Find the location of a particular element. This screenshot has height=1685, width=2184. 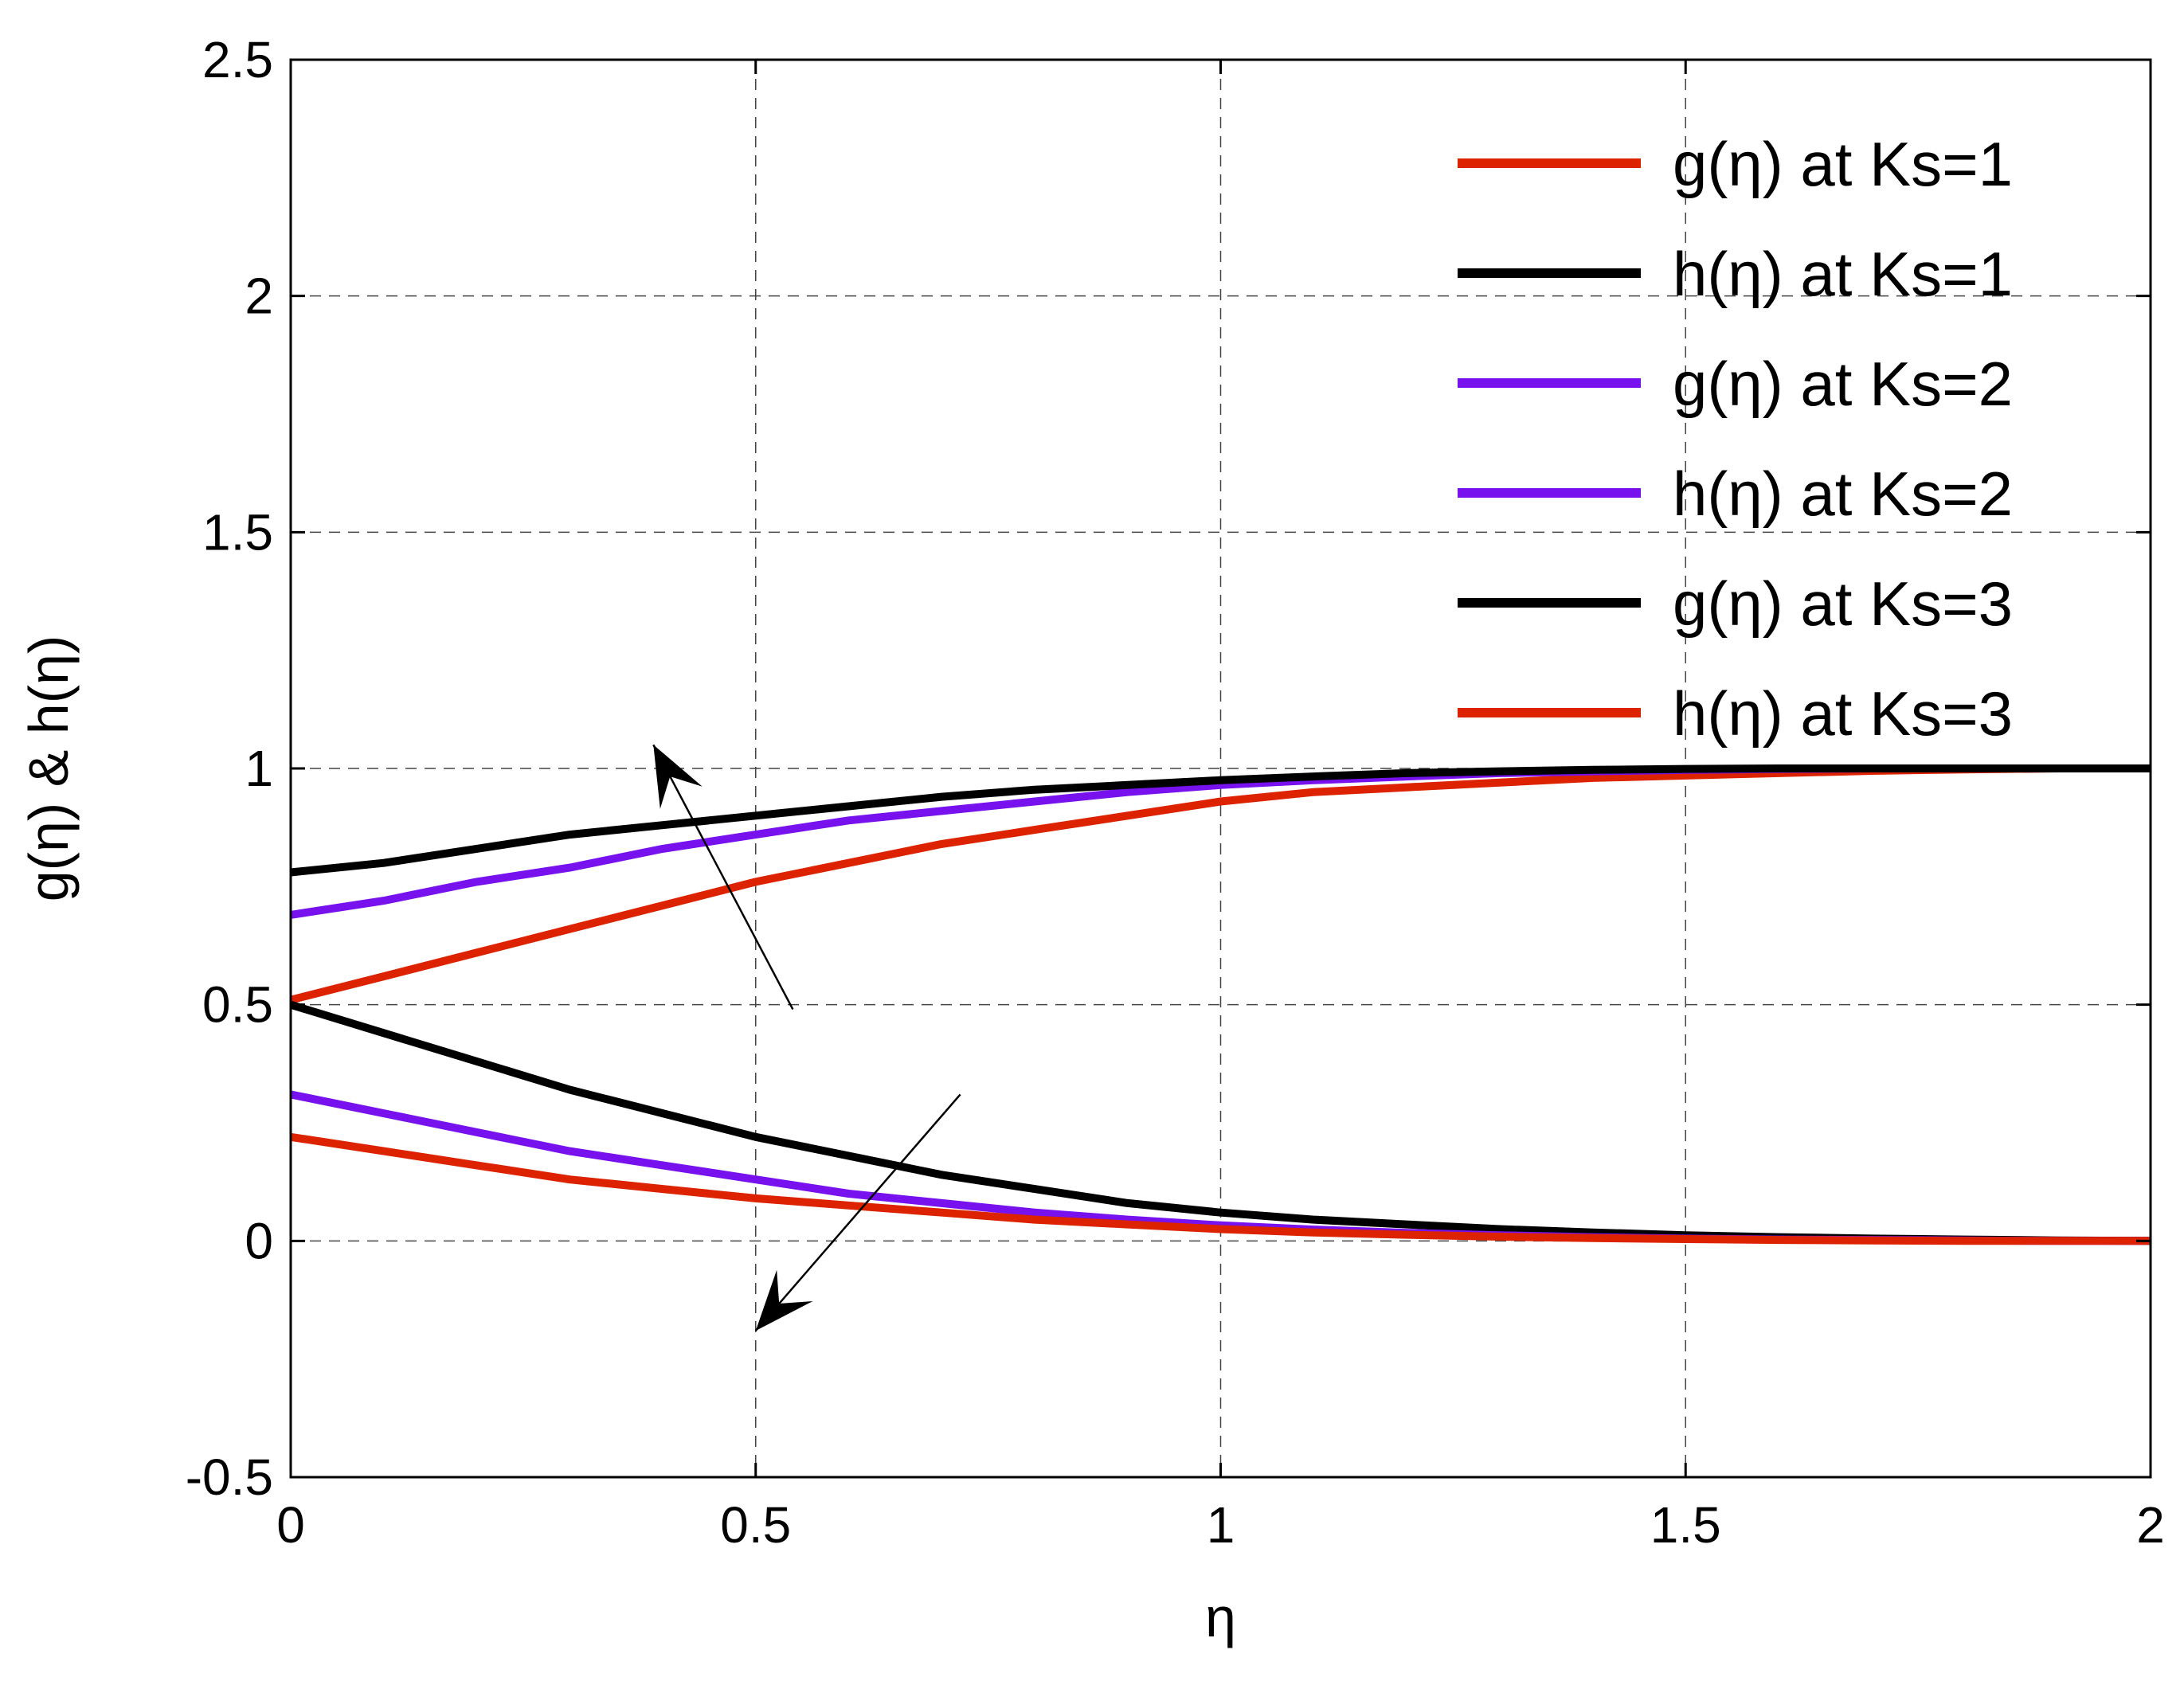

legend-label-3: g(η) at Ks=2 is located at coordinates (1843, 384).